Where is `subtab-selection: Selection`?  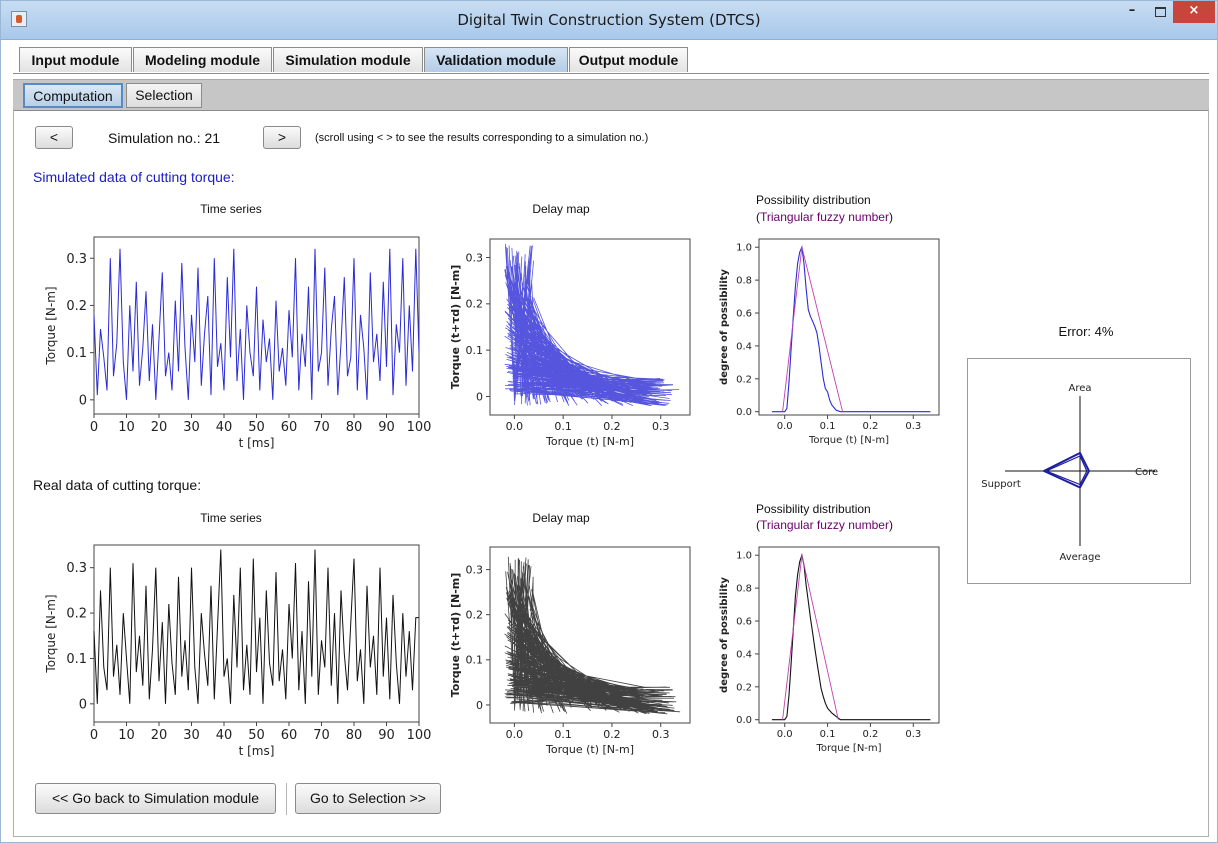
subtab-selection: Selection is located at coordinates (164, 95).